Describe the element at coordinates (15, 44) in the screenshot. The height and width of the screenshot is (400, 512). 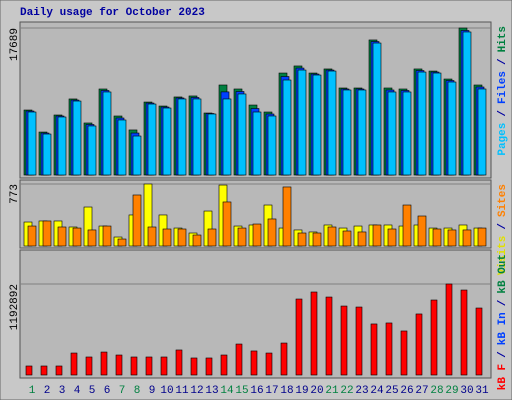
I see `y-max-label: 17689` at that location.